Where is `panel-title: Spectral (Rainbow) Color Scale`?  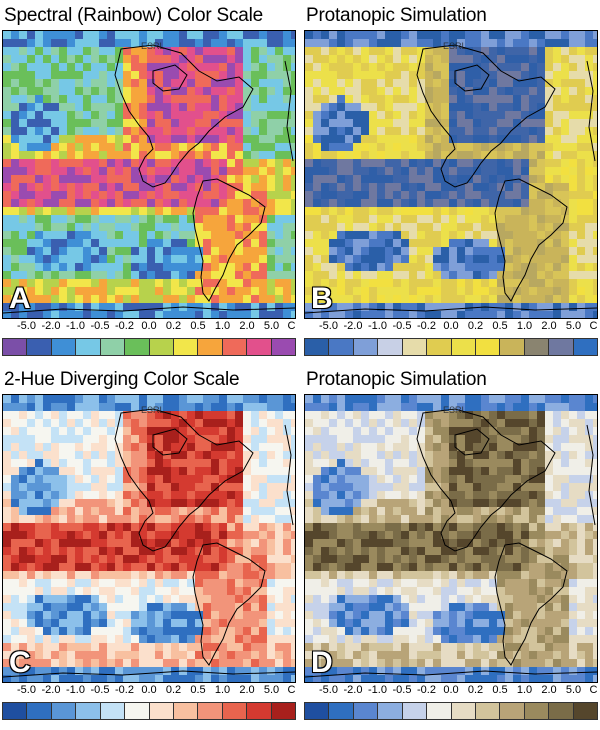 panel-title: Spectral (Rainbow) Color Scale is located at coordinates (133, 16).